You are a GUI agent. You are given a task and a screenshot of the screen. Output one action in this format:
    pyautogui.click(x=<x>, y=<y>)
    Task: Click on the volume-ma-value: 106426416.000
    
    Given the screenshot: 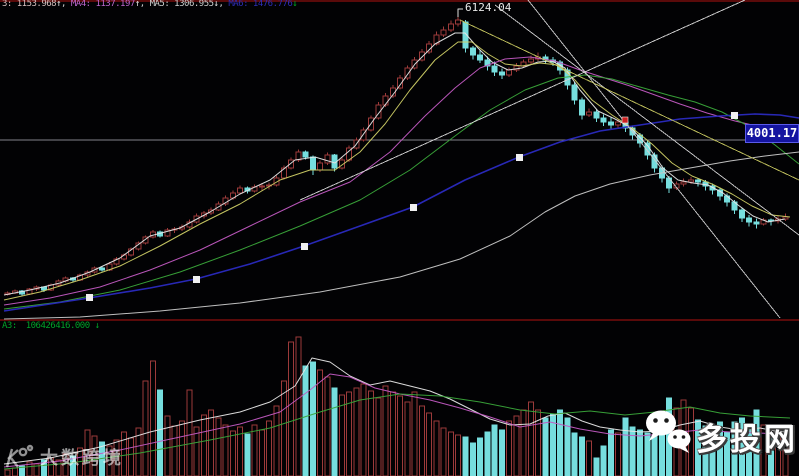 What is the action you would take?
    pyautogui.click(x=57, y=326)
    